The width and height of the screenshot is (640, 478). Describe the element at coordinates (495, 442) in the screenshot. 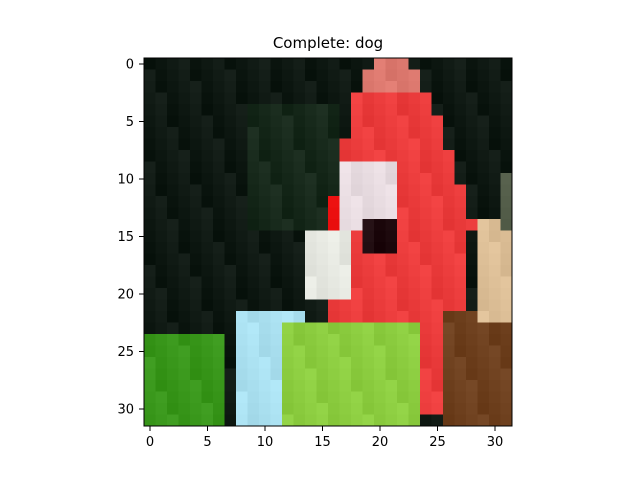

I see `x-tick-label: 30` at that location.